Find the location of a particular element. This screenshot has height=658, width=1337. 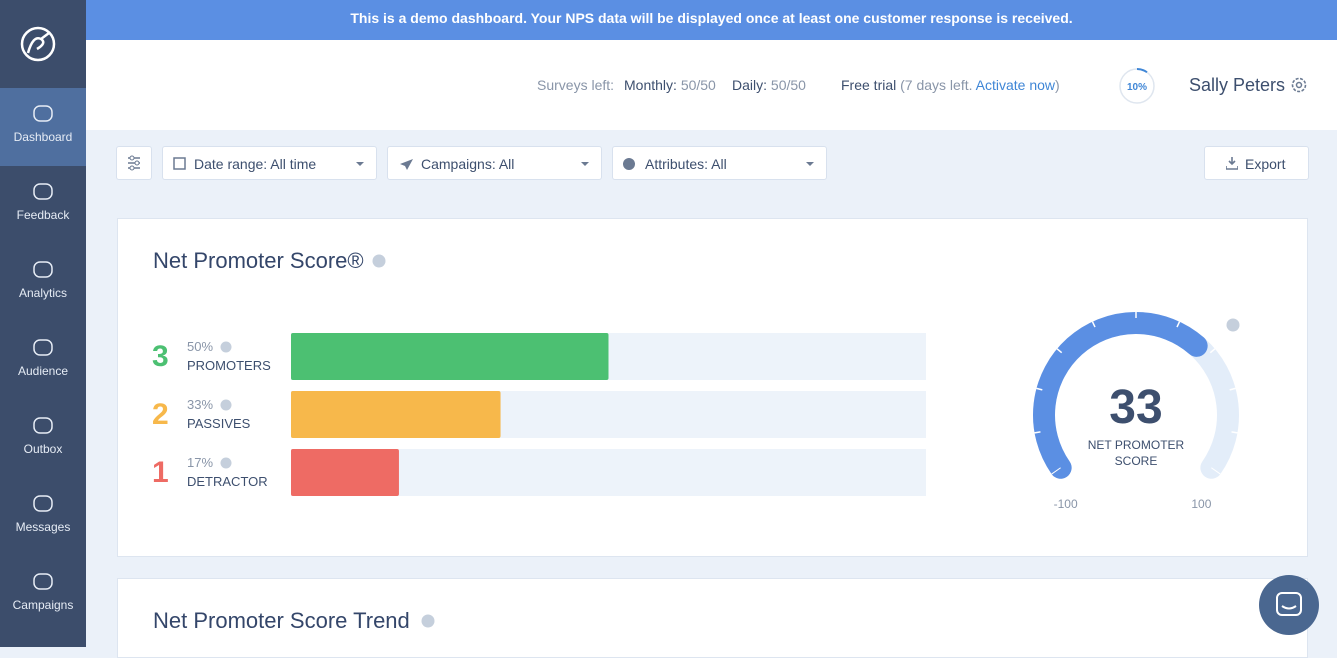

campaign-filter-label: Campaigns: All is located at coordinates (468, 164).